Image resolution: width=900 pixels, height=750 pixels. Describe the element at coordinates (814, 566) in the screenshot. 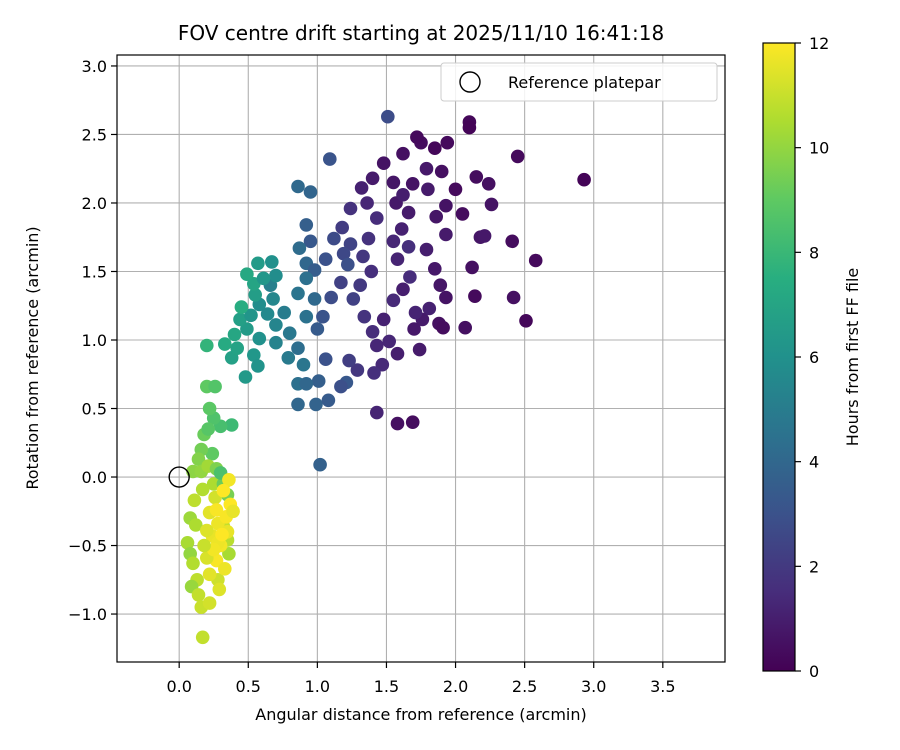

I see `colorbar-tick-label: 2` at that location.